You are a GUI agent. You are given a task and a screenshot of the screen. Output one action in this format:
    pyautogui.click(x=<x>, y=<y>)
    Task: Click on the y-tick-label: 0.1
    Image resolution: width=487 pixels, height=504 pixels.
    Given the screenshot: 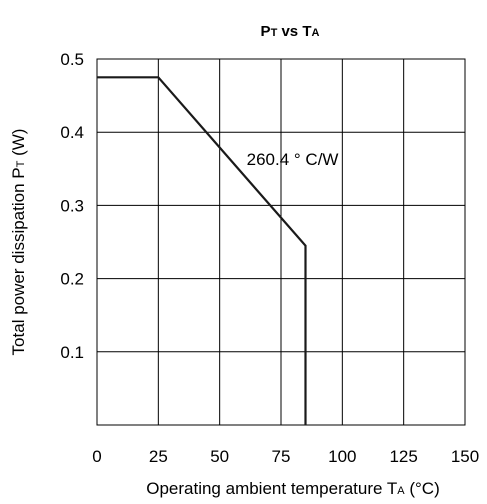 What is the action you would take?
    pyautogui.click(x=72, y=352)
    